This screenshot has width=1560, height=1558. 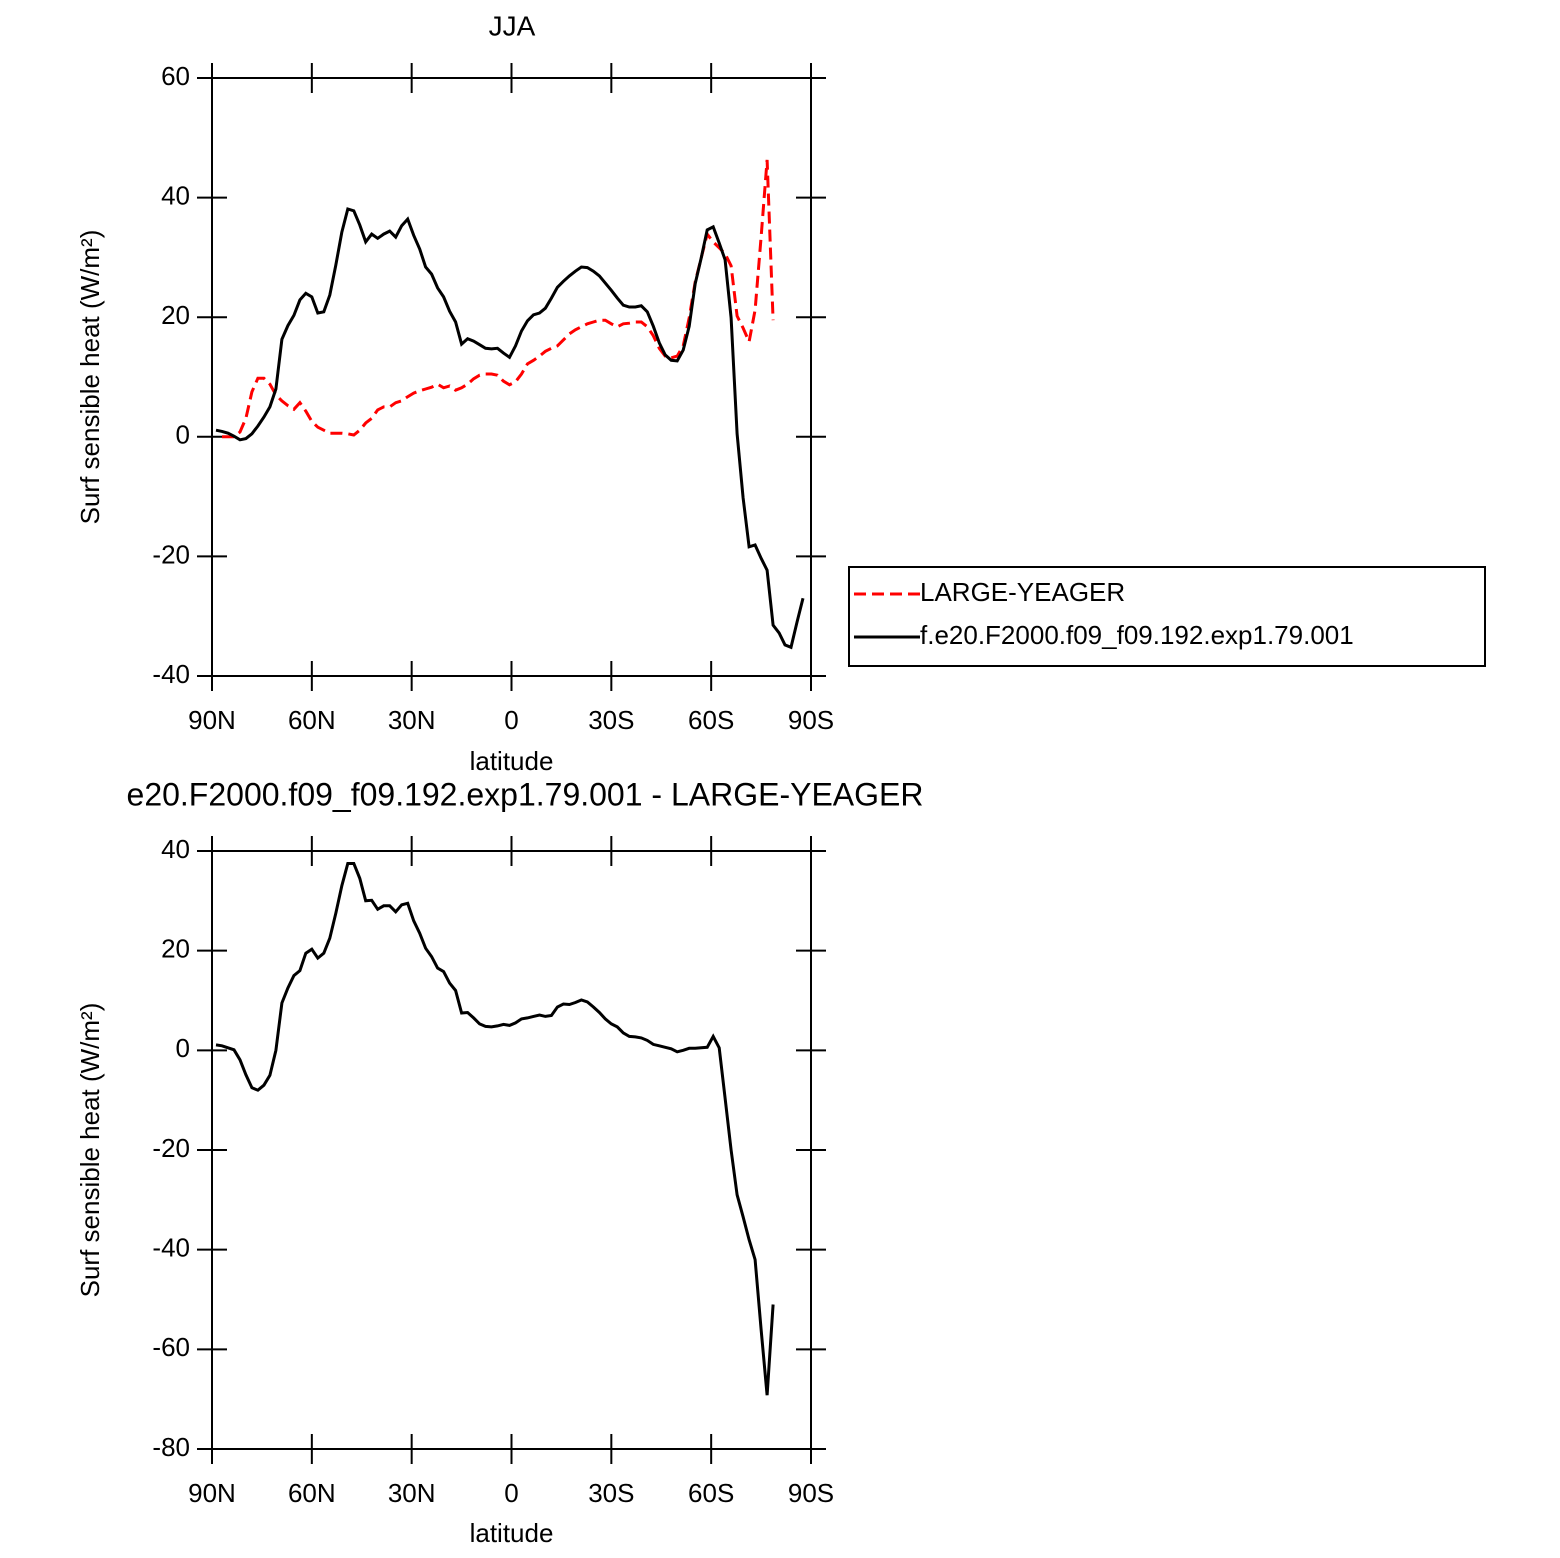 I want to click on legend-label: f.e20.F2000.f09_f09.192.exp1.79.001, so click(x=1137, y=635).